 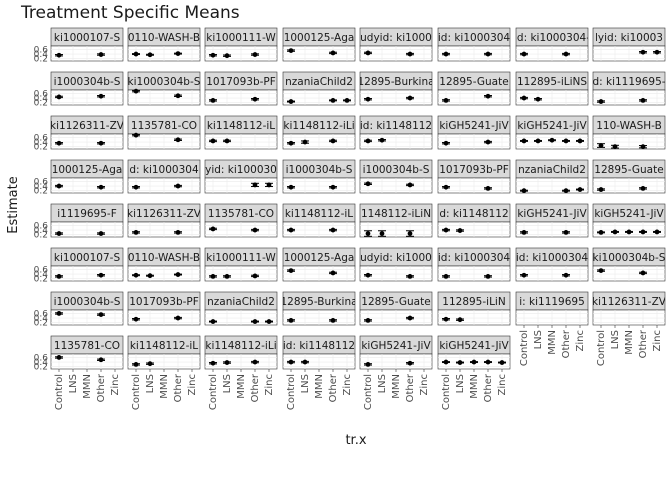 I want to click on facet-panel: ki1126311-ZV, so click(x=629, y=308).